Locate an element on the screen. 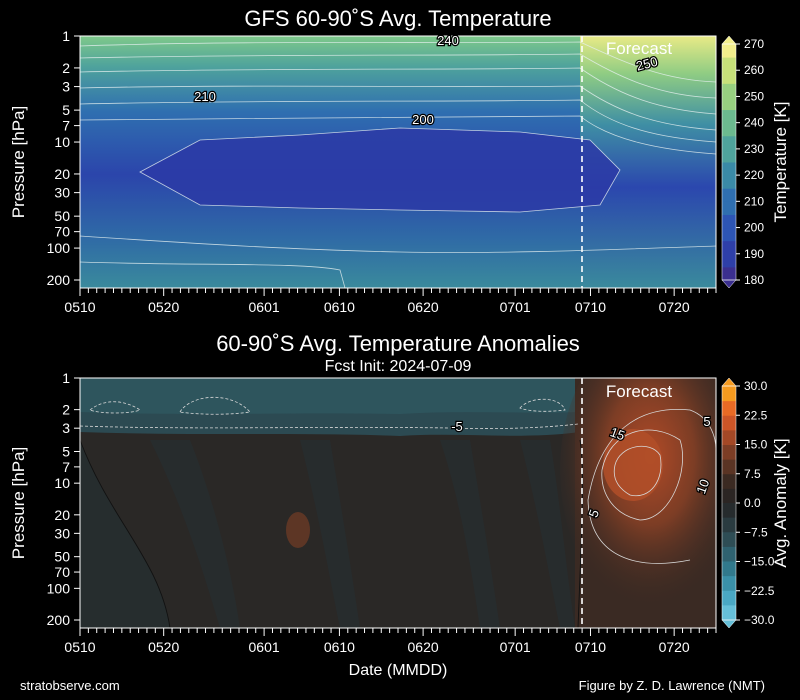 The height and width of the screenshot is (700, 800). colorbar-tick-label: 30.0 is located at coordinates (756, 386).